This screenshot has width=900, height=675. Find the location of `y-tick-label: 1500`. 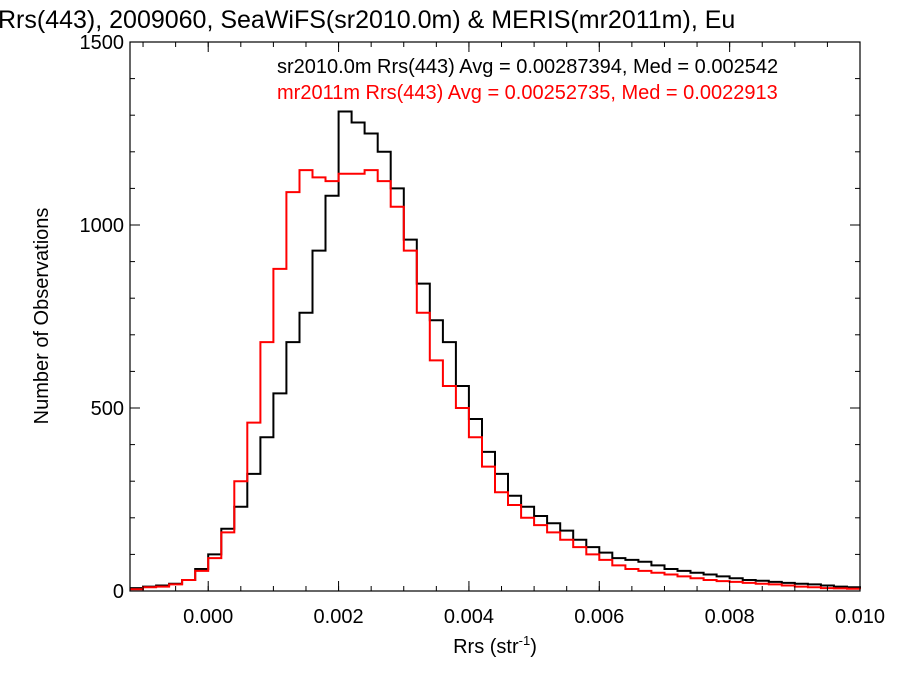

y-tick-label: 1500 is located at coordinates (102, 43).